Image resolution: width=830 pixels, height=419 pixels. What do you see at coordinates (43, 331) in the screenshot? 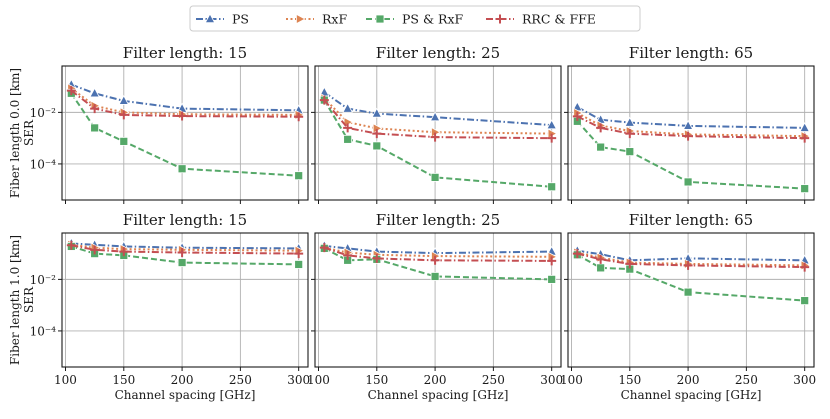
I see `y-tick-label: 10⁻⁴` at bounding box center [43, 331].